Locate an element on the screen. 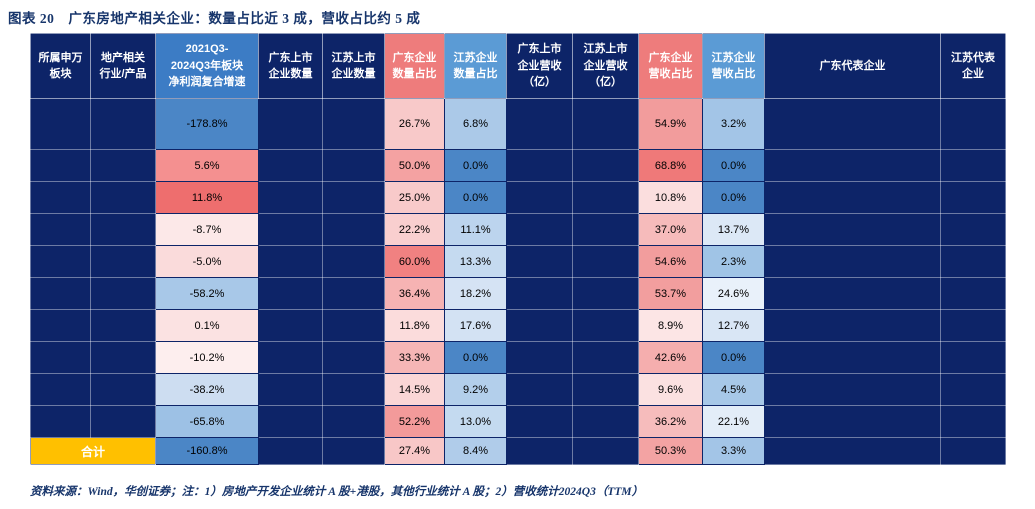  cell-growth: -58.2% is located at coordinates (207, 293).